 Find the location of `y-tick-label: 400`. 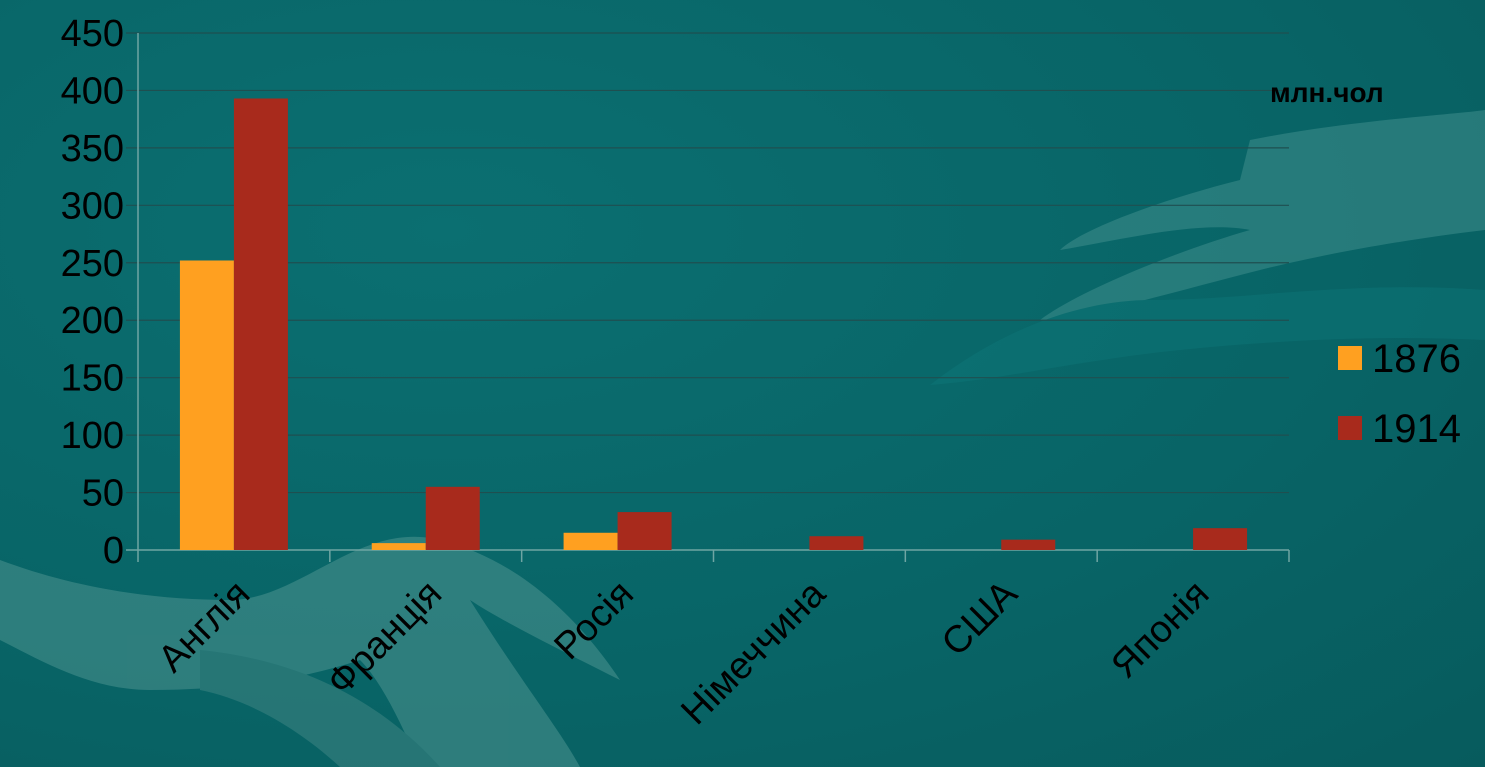

y-tick-label: 400 is located at coordinates (92, 91).